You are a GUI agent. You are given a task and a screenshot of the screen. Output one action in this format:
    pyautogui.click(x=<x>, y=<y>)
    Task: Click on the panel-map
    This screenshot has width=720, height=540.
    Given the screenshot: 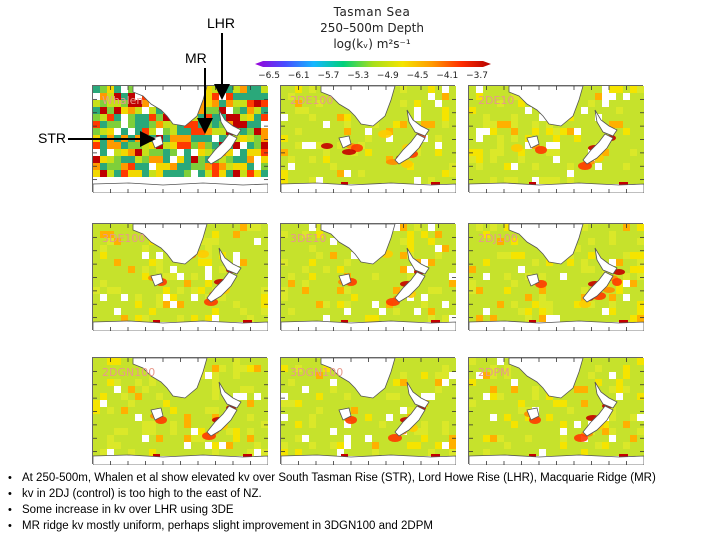 What is the action you would take?
    pyautogui.click(x=556, y=139)
    